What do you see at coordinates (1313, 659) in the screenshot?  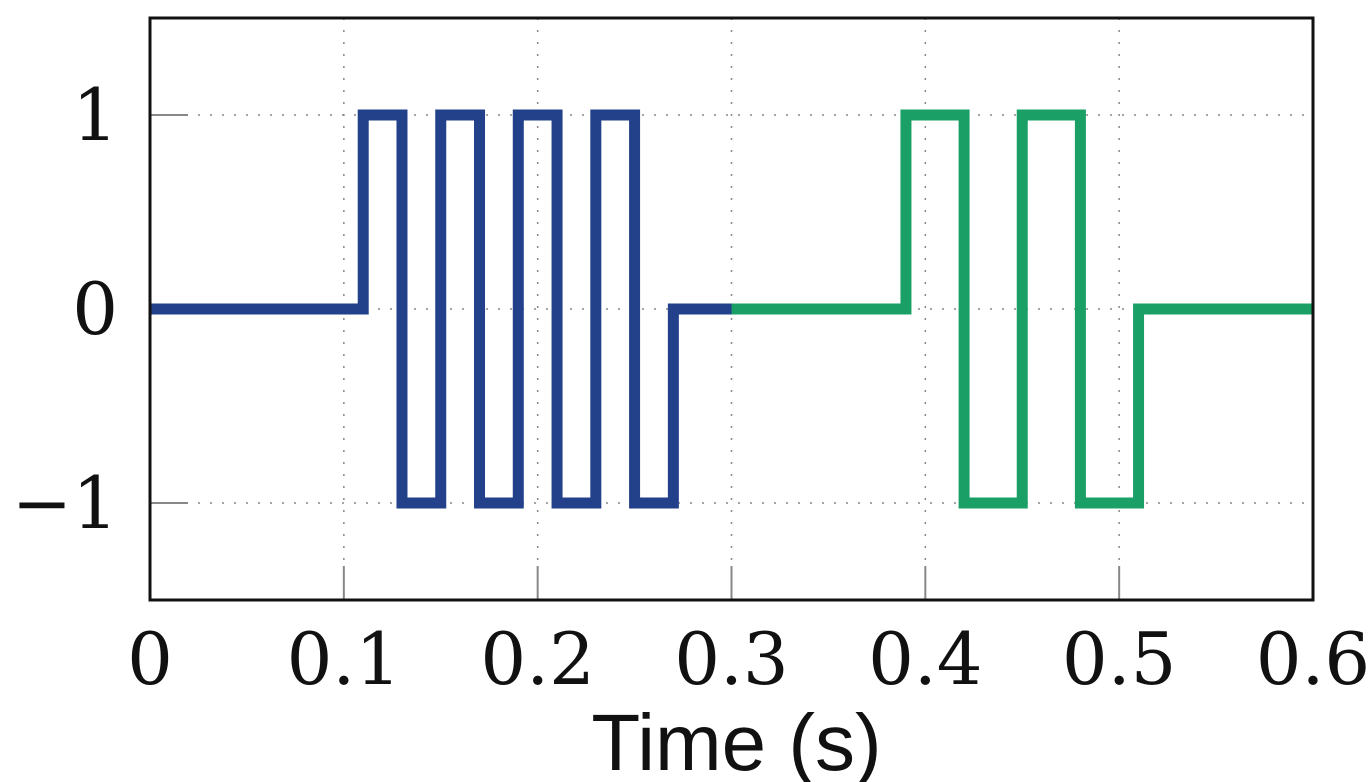 I see `x-tick-label: 0.6` at bounding box center [1313, 659].